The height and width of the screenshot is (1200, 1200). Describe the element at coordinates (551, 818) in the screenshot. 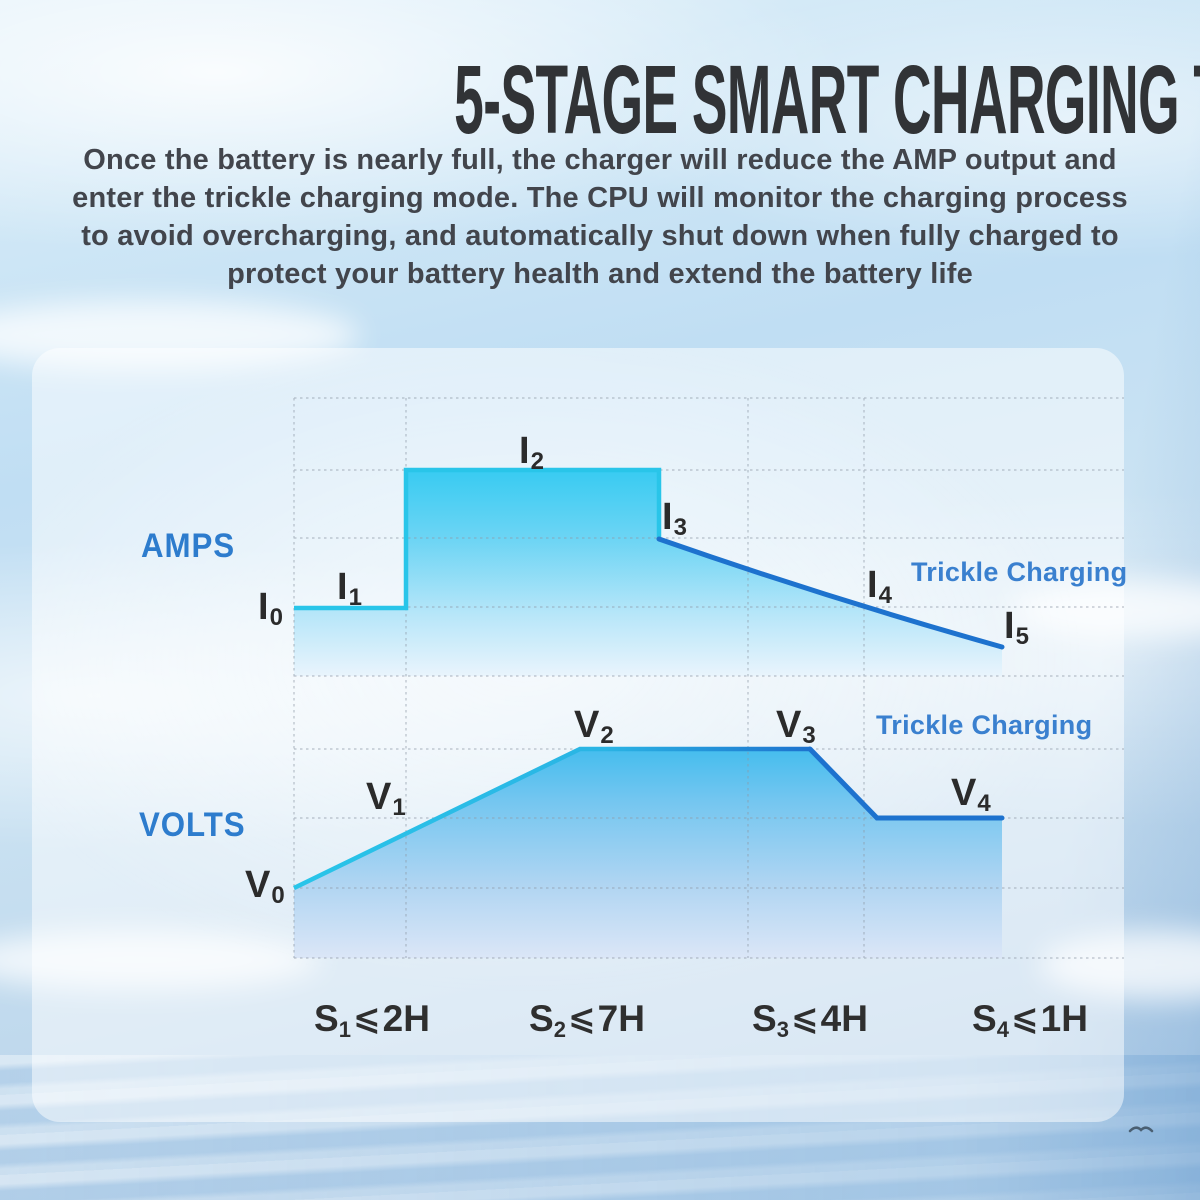

I see `volts-curve-rise` at that location.